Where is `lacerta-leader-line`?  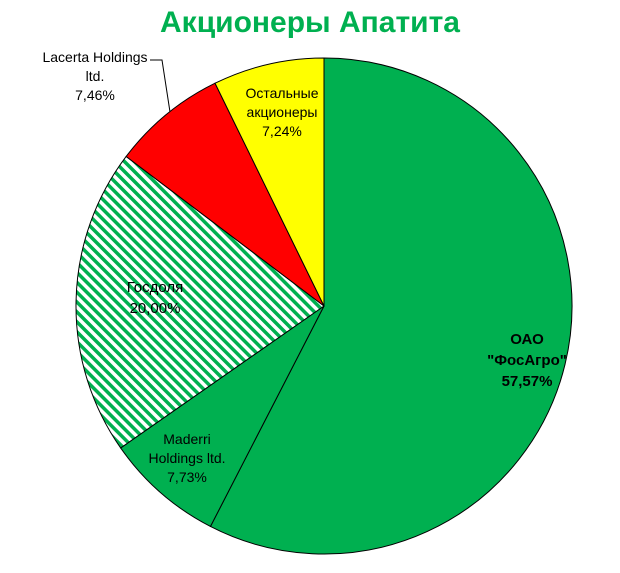 lacerta-leader-line is located at coordinates (160, 86).